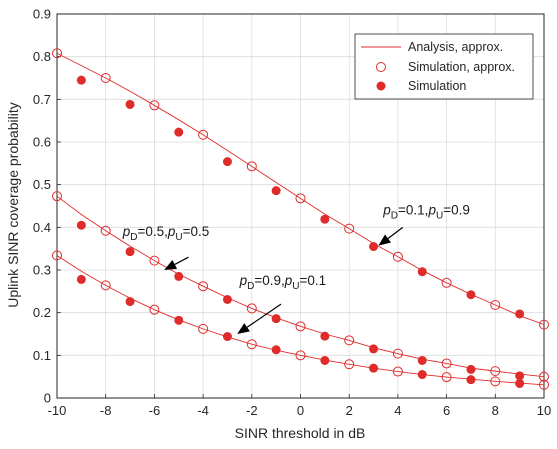 The image size is (557, 449). Describe the element at coordinates (203, 410) in the screenshot. I see `x-tick-label: -4` at that location.